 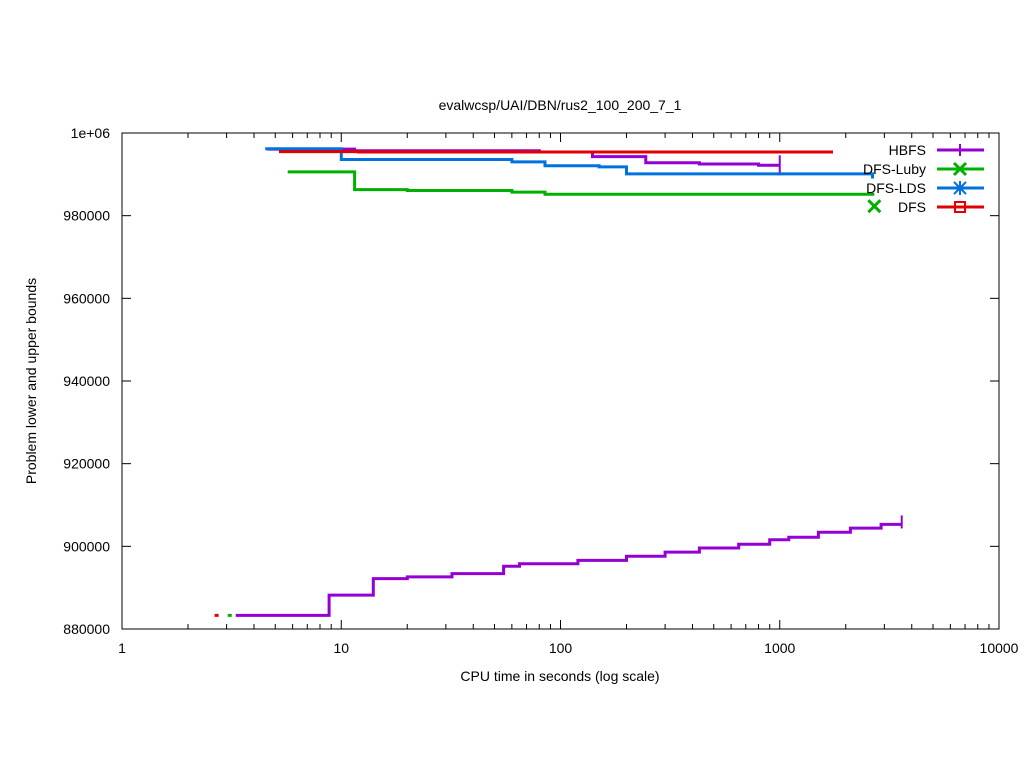 What do you see at coordinates (91, 133) in the screenshot?
I see `y-tick-label: 1e+06` at bounding box center [91, 133].